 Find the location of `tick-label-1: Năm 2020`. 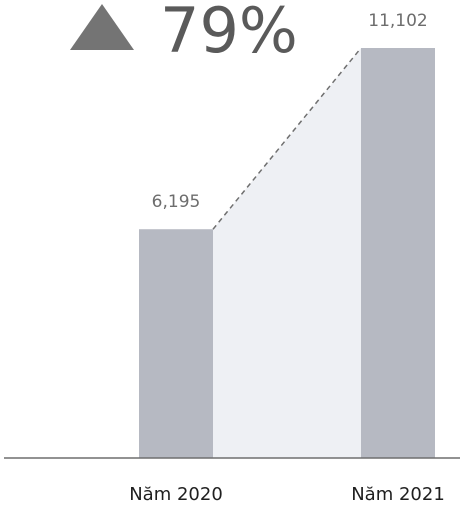

tick-label-1: Năm 2020 is located at coordinates (176, 494).